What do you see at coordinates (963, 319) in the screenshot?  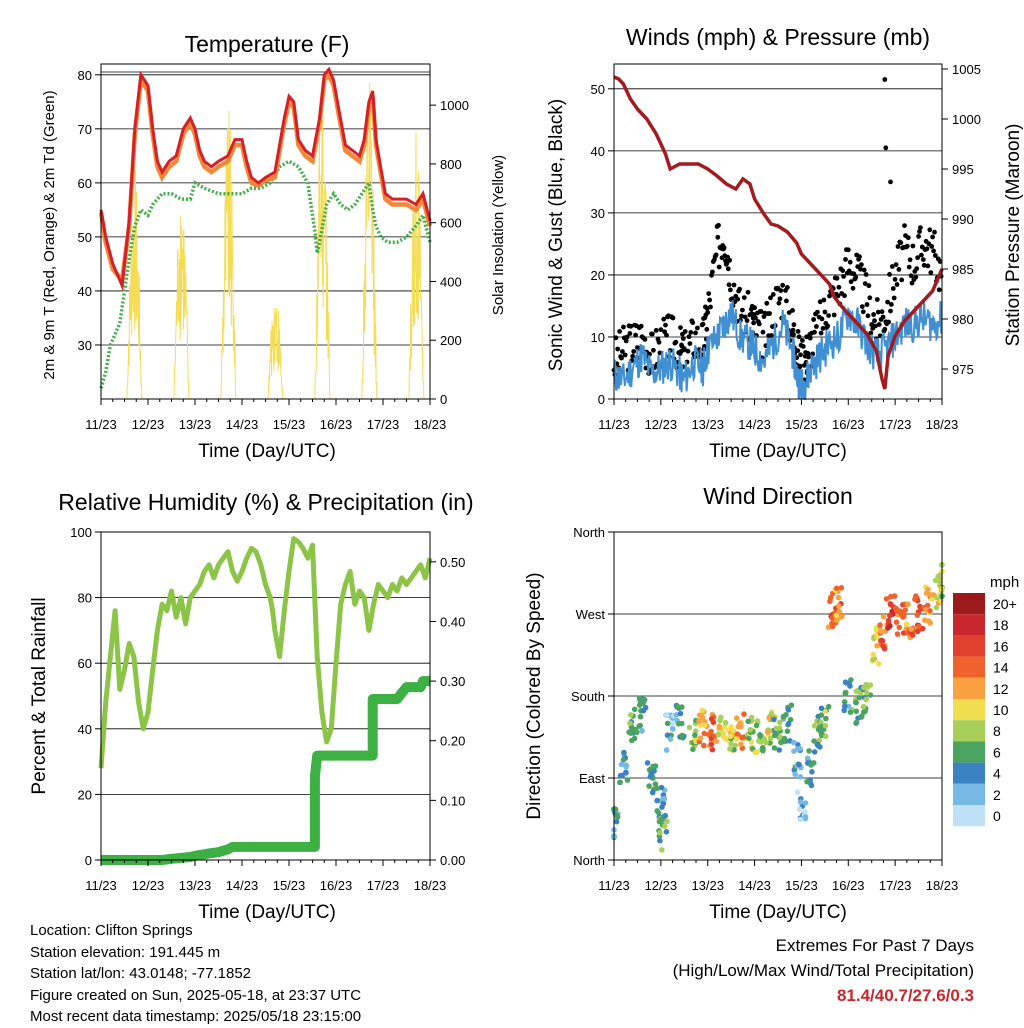 I see `winds-y2-tick-label: 980` at bounding box center [963, 319].